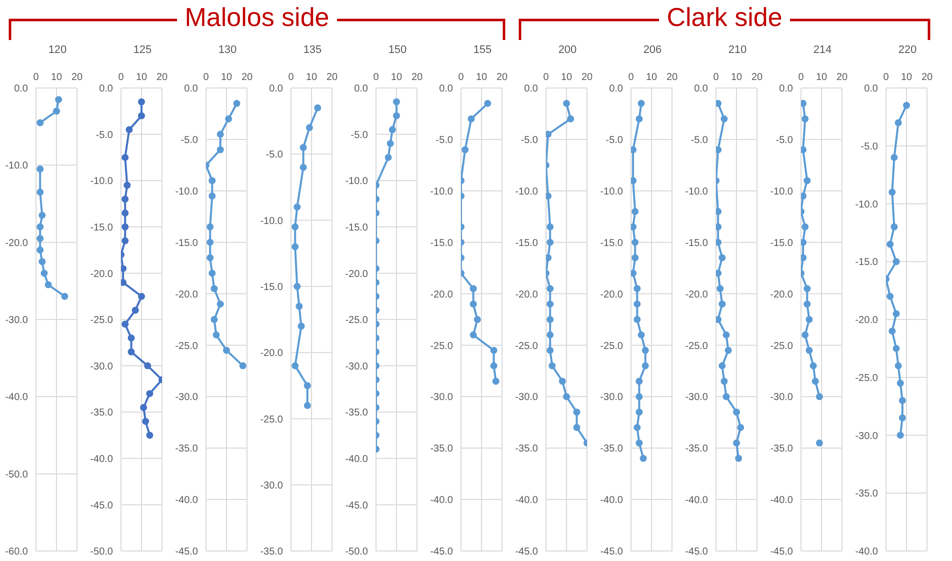  What do you see at coordinates (142, 51) in the screenshot?
I see `chart-title: 125` at bounding box center [142, 51].